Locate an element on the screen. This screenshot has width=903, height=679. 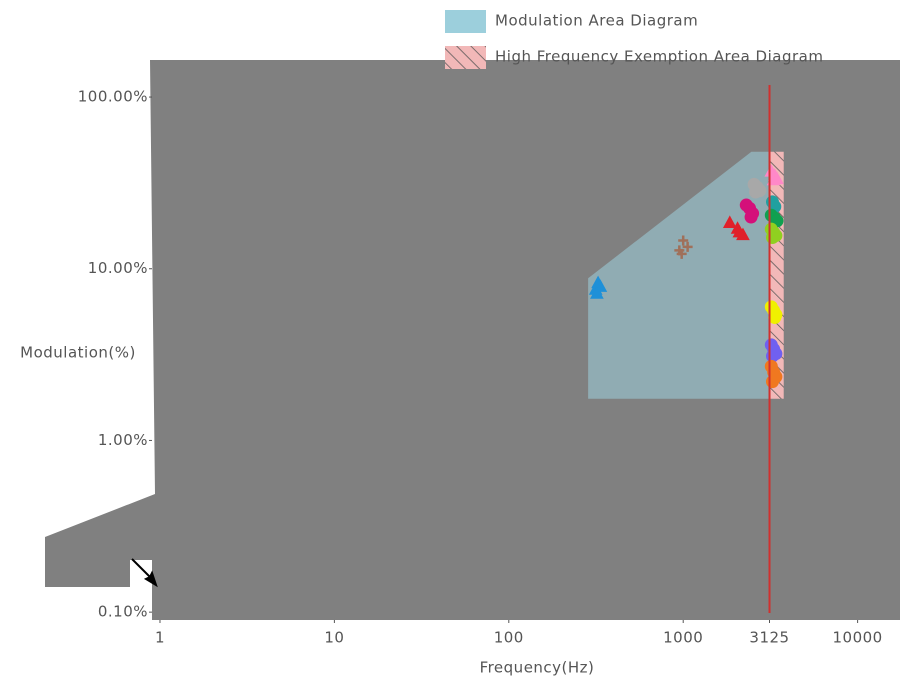
x-tick-label: 3125 is located at coordinates (769, 638).